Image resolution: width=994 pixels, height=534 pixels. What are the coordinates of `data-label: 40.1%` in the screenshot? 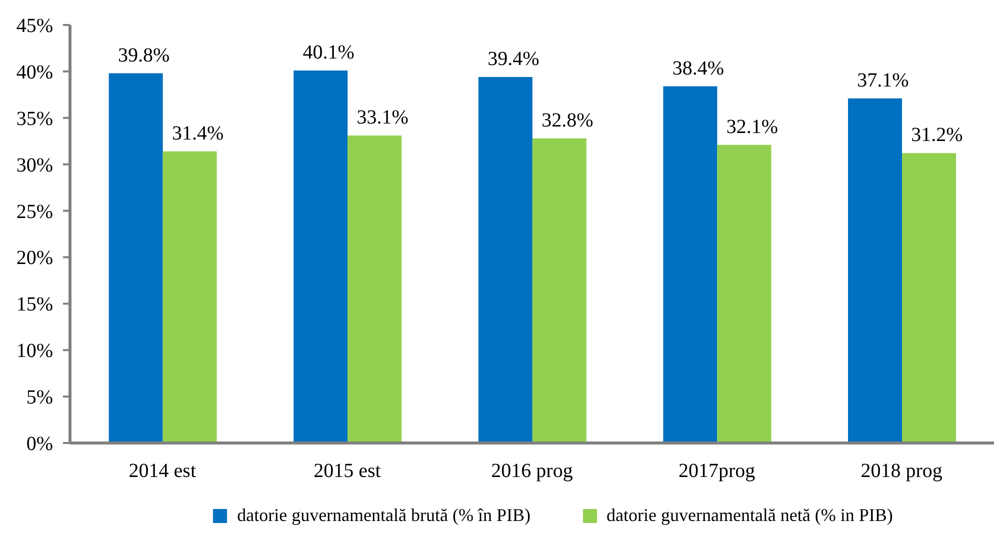 It's located at (328, 53).